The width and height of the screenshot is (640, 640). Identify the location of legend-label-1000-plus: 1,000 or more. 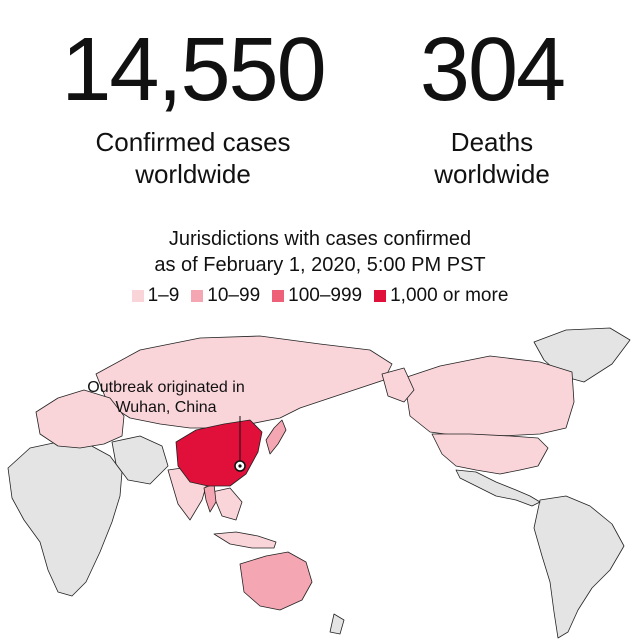
(449, 295).